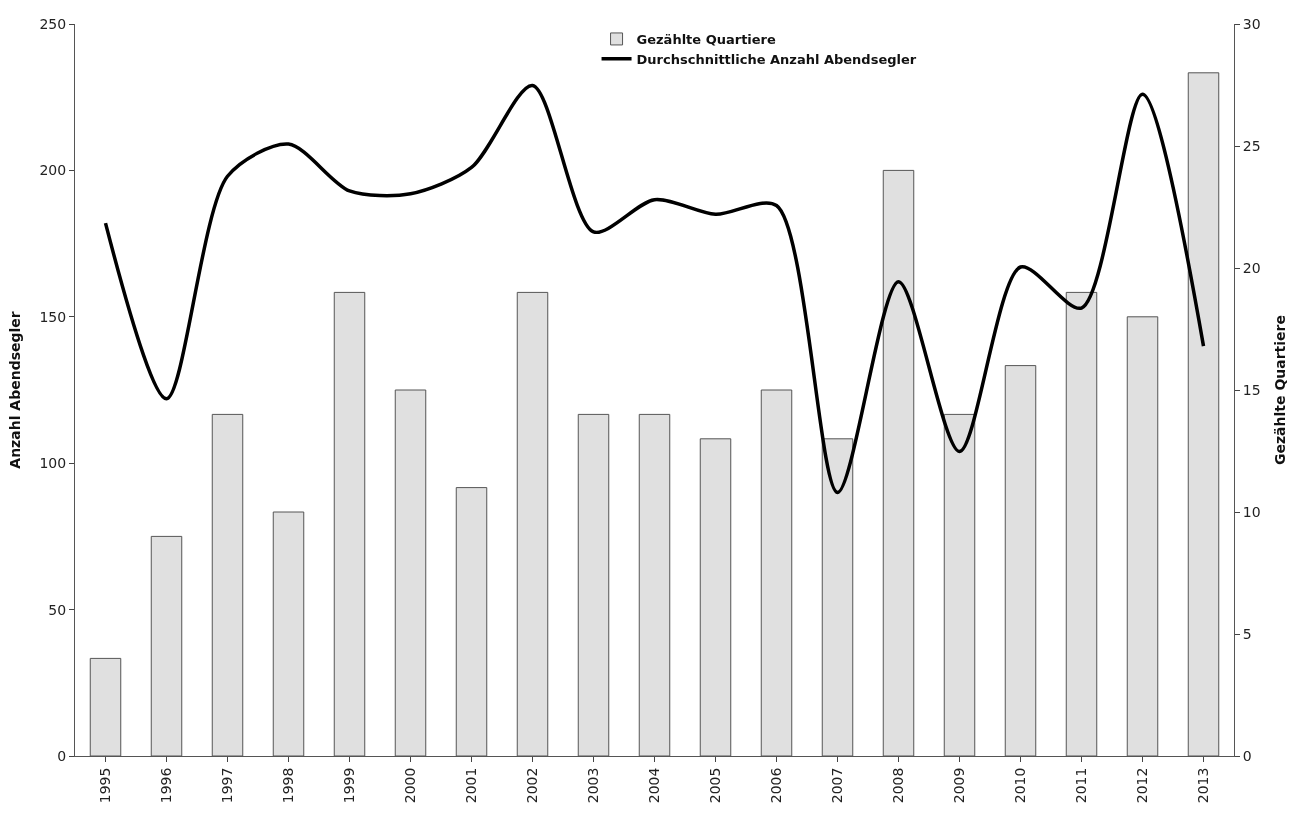 This screenshot has height=815, width=1309. Describe the element at coordinates (1142, 785) in the screenshot. I see `x-tick-label: 2012` at that location.